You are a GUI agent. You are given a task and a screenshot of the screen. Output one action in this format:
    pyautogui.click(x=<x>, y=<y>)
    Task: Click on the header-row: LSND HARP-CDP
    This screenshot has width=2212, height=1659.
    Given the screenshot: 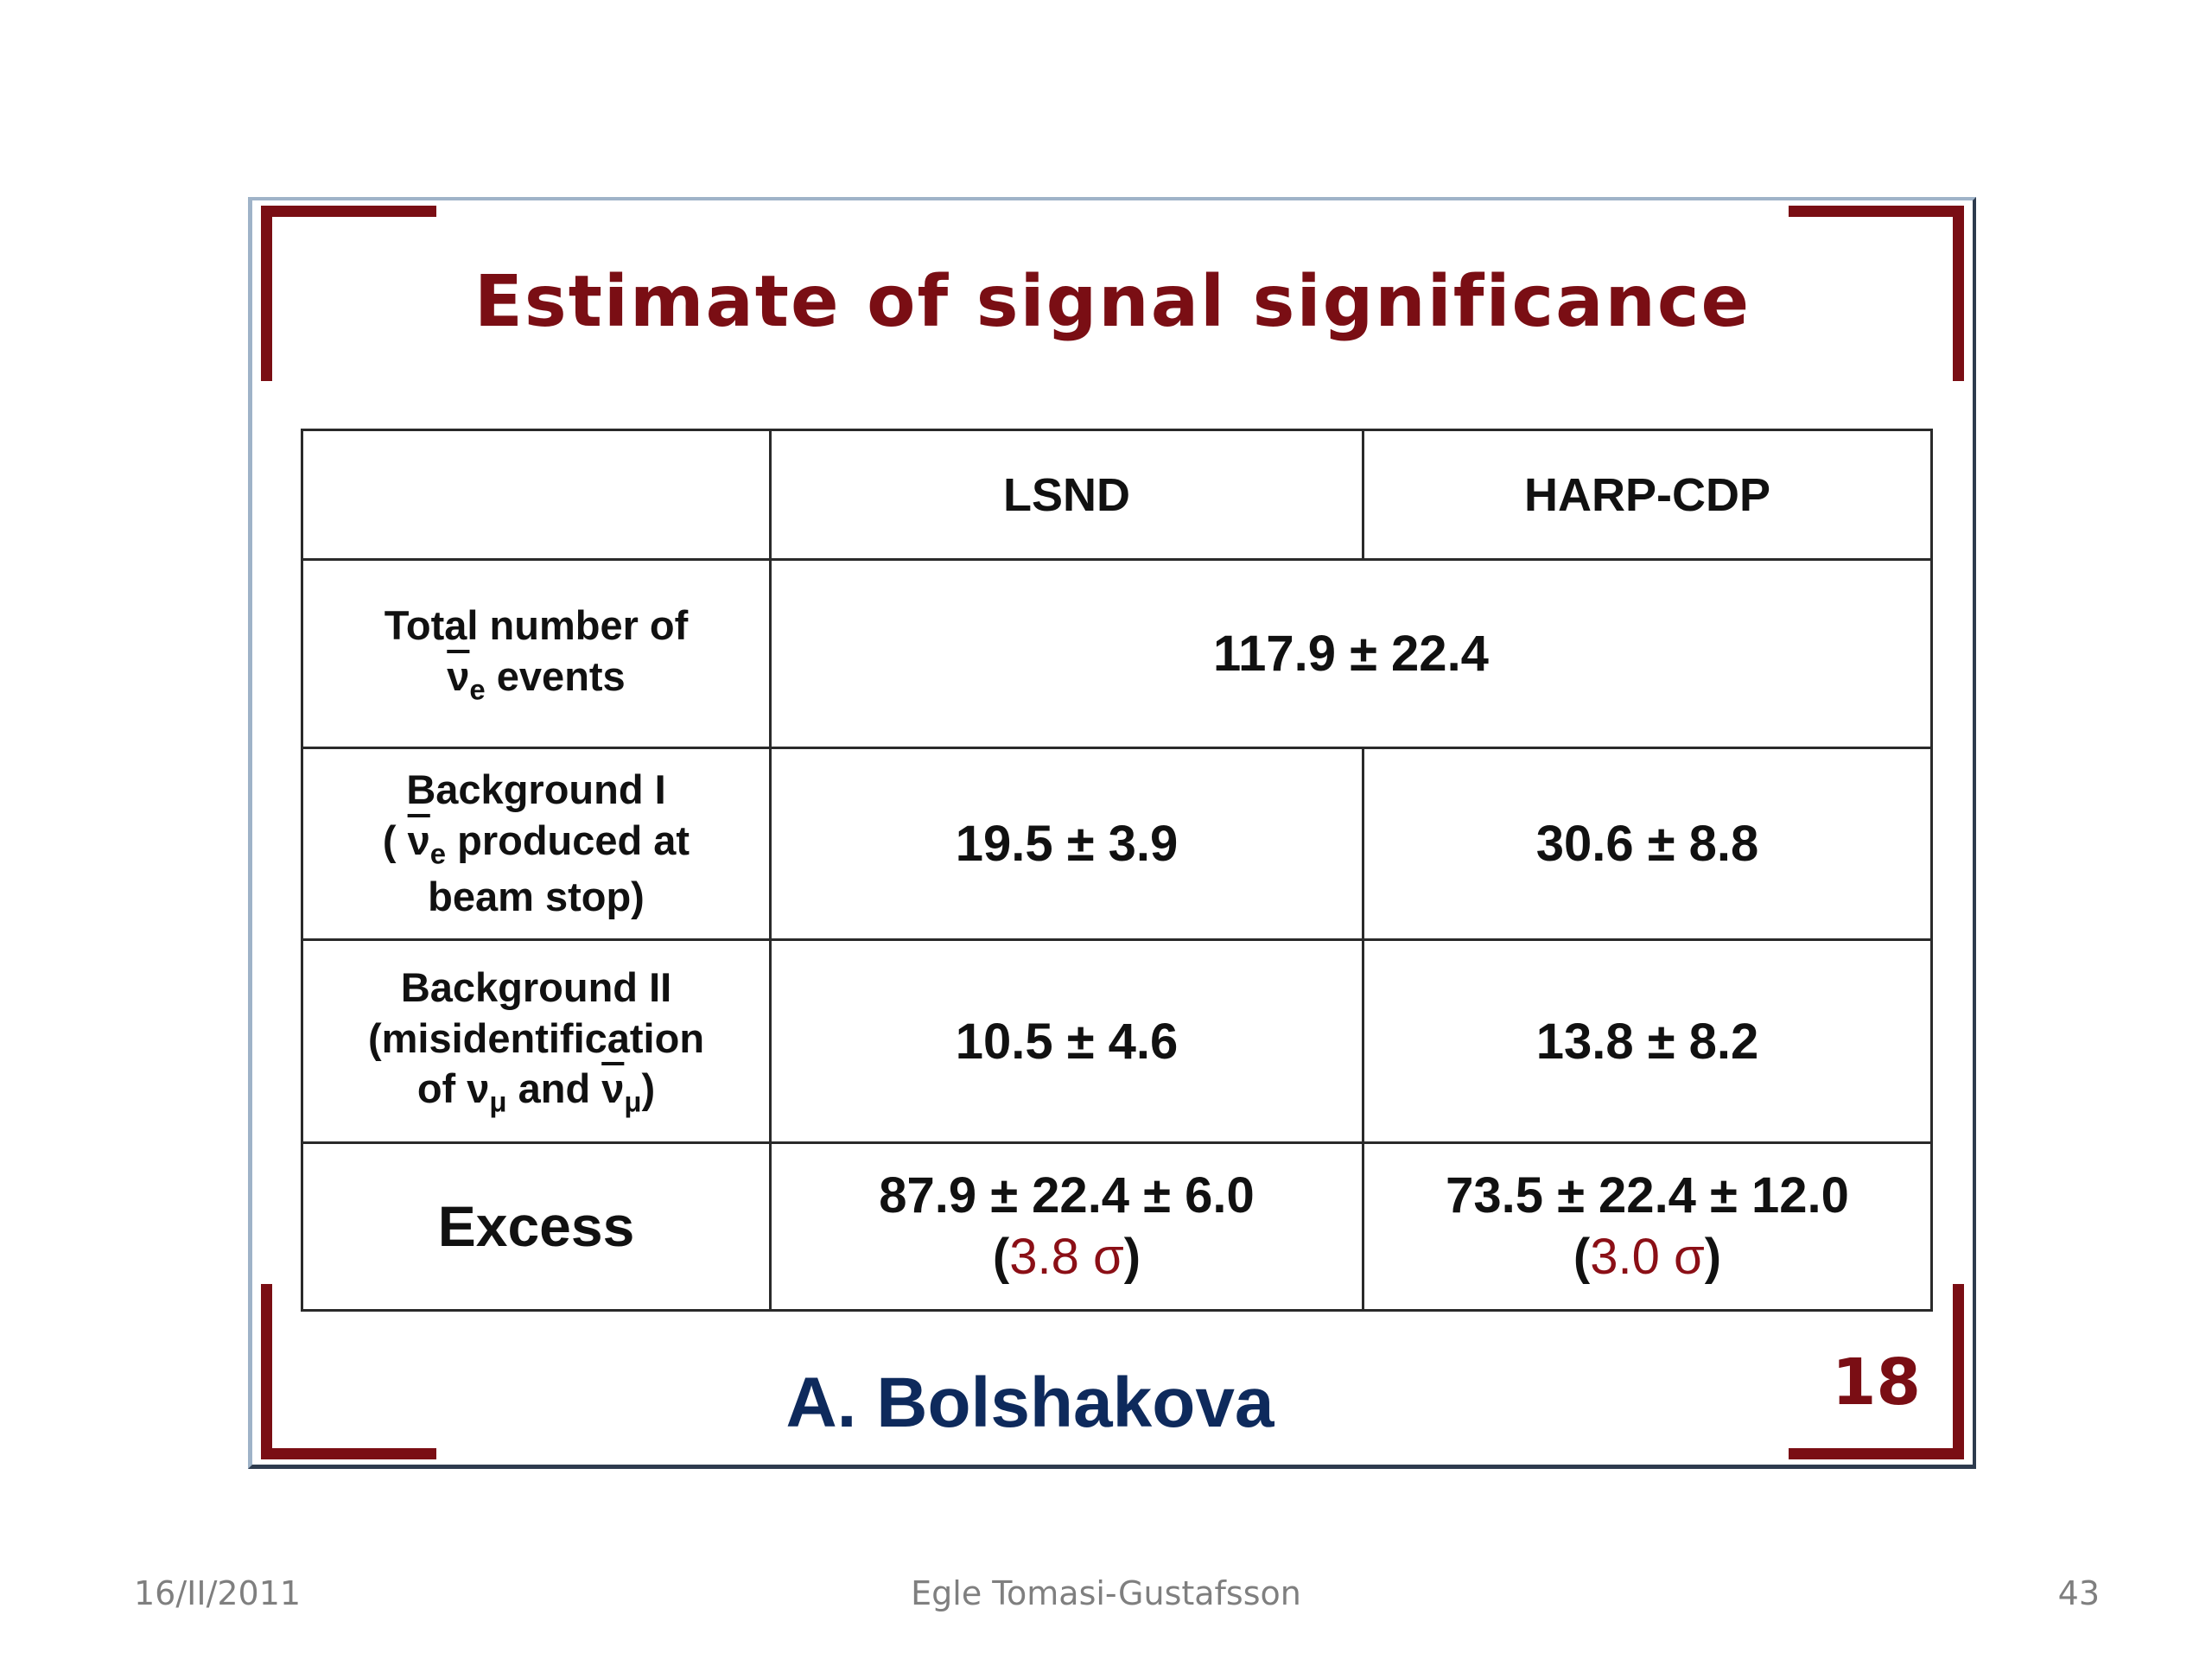 What is the action you would take?
    pyautogui.click(x=1117, y=495)
    